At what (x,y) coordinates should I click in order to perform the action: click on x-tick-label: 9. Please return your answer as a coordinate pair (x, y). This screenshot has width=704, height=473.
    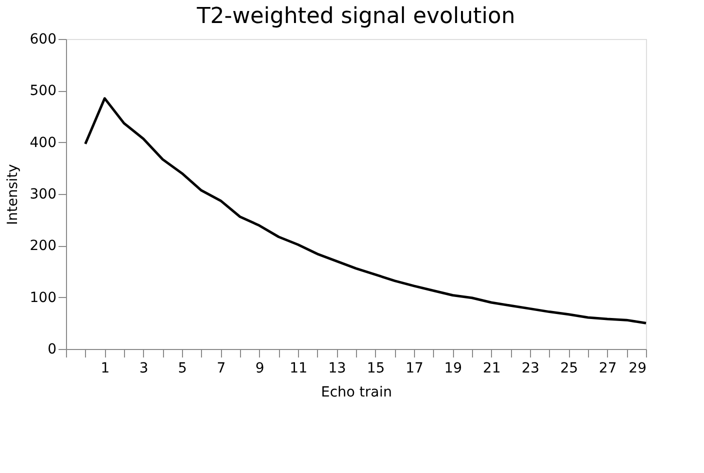
    Looking at the image, I should click on (259, 368).